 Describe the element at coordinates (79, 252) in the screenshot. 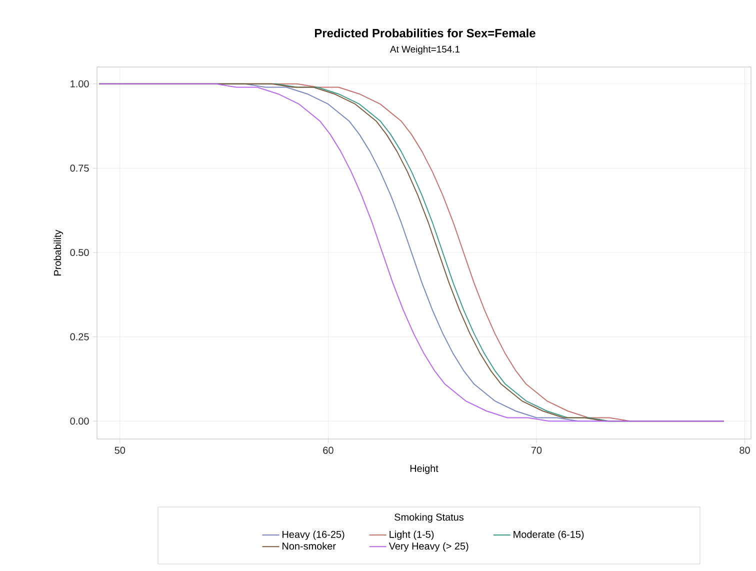

I see `y-tick-label: 0.50` at that location.